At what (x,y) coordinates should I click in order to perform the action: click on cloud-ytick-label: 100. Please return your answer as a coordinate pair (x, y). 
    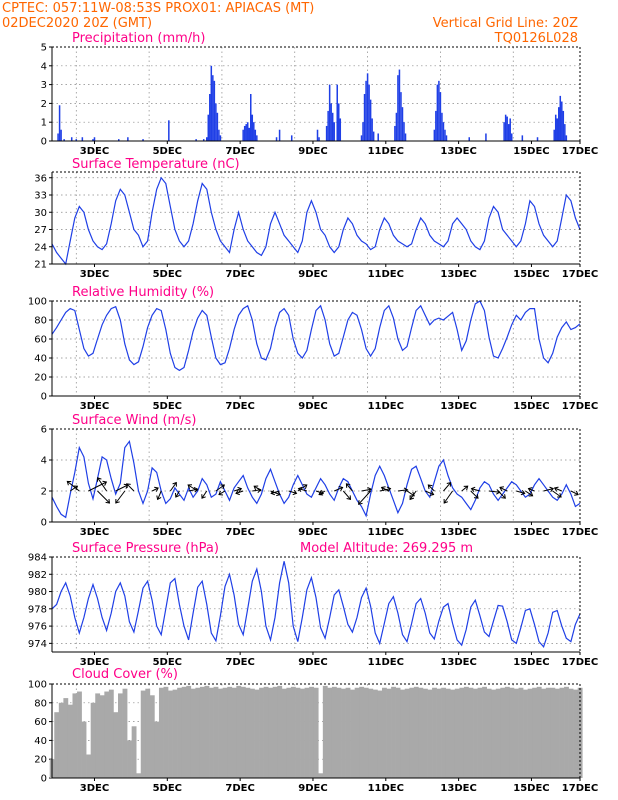
    Looking at the image, I should click on (37, 685).